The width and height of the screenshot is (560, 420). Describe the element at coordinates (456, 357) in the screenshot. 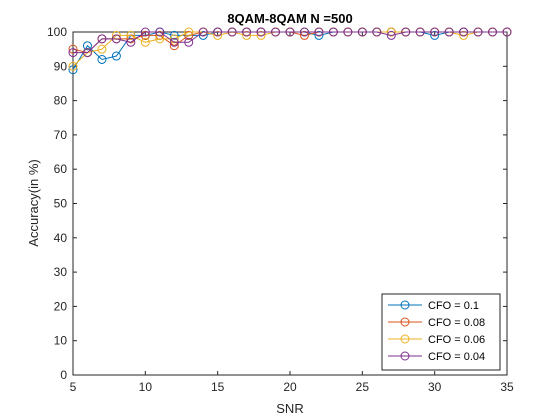

I see `legend-entry-label: CFO = 0.04` at that location.